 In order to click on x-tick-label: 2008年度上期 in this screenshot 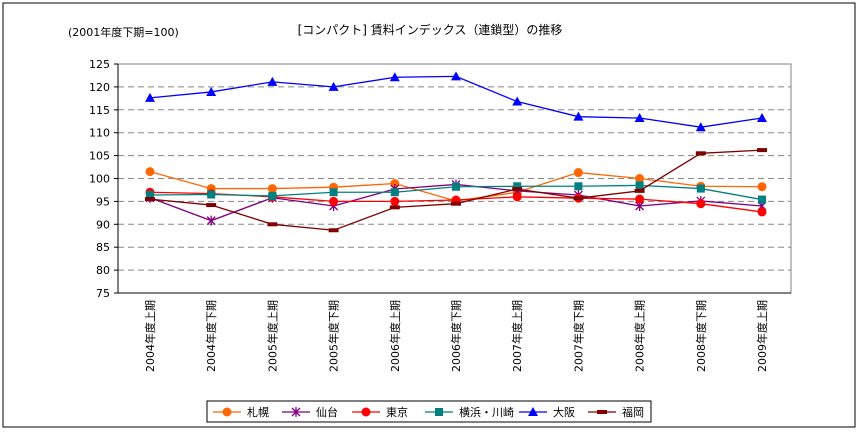, I will do `click(640, 336)`.